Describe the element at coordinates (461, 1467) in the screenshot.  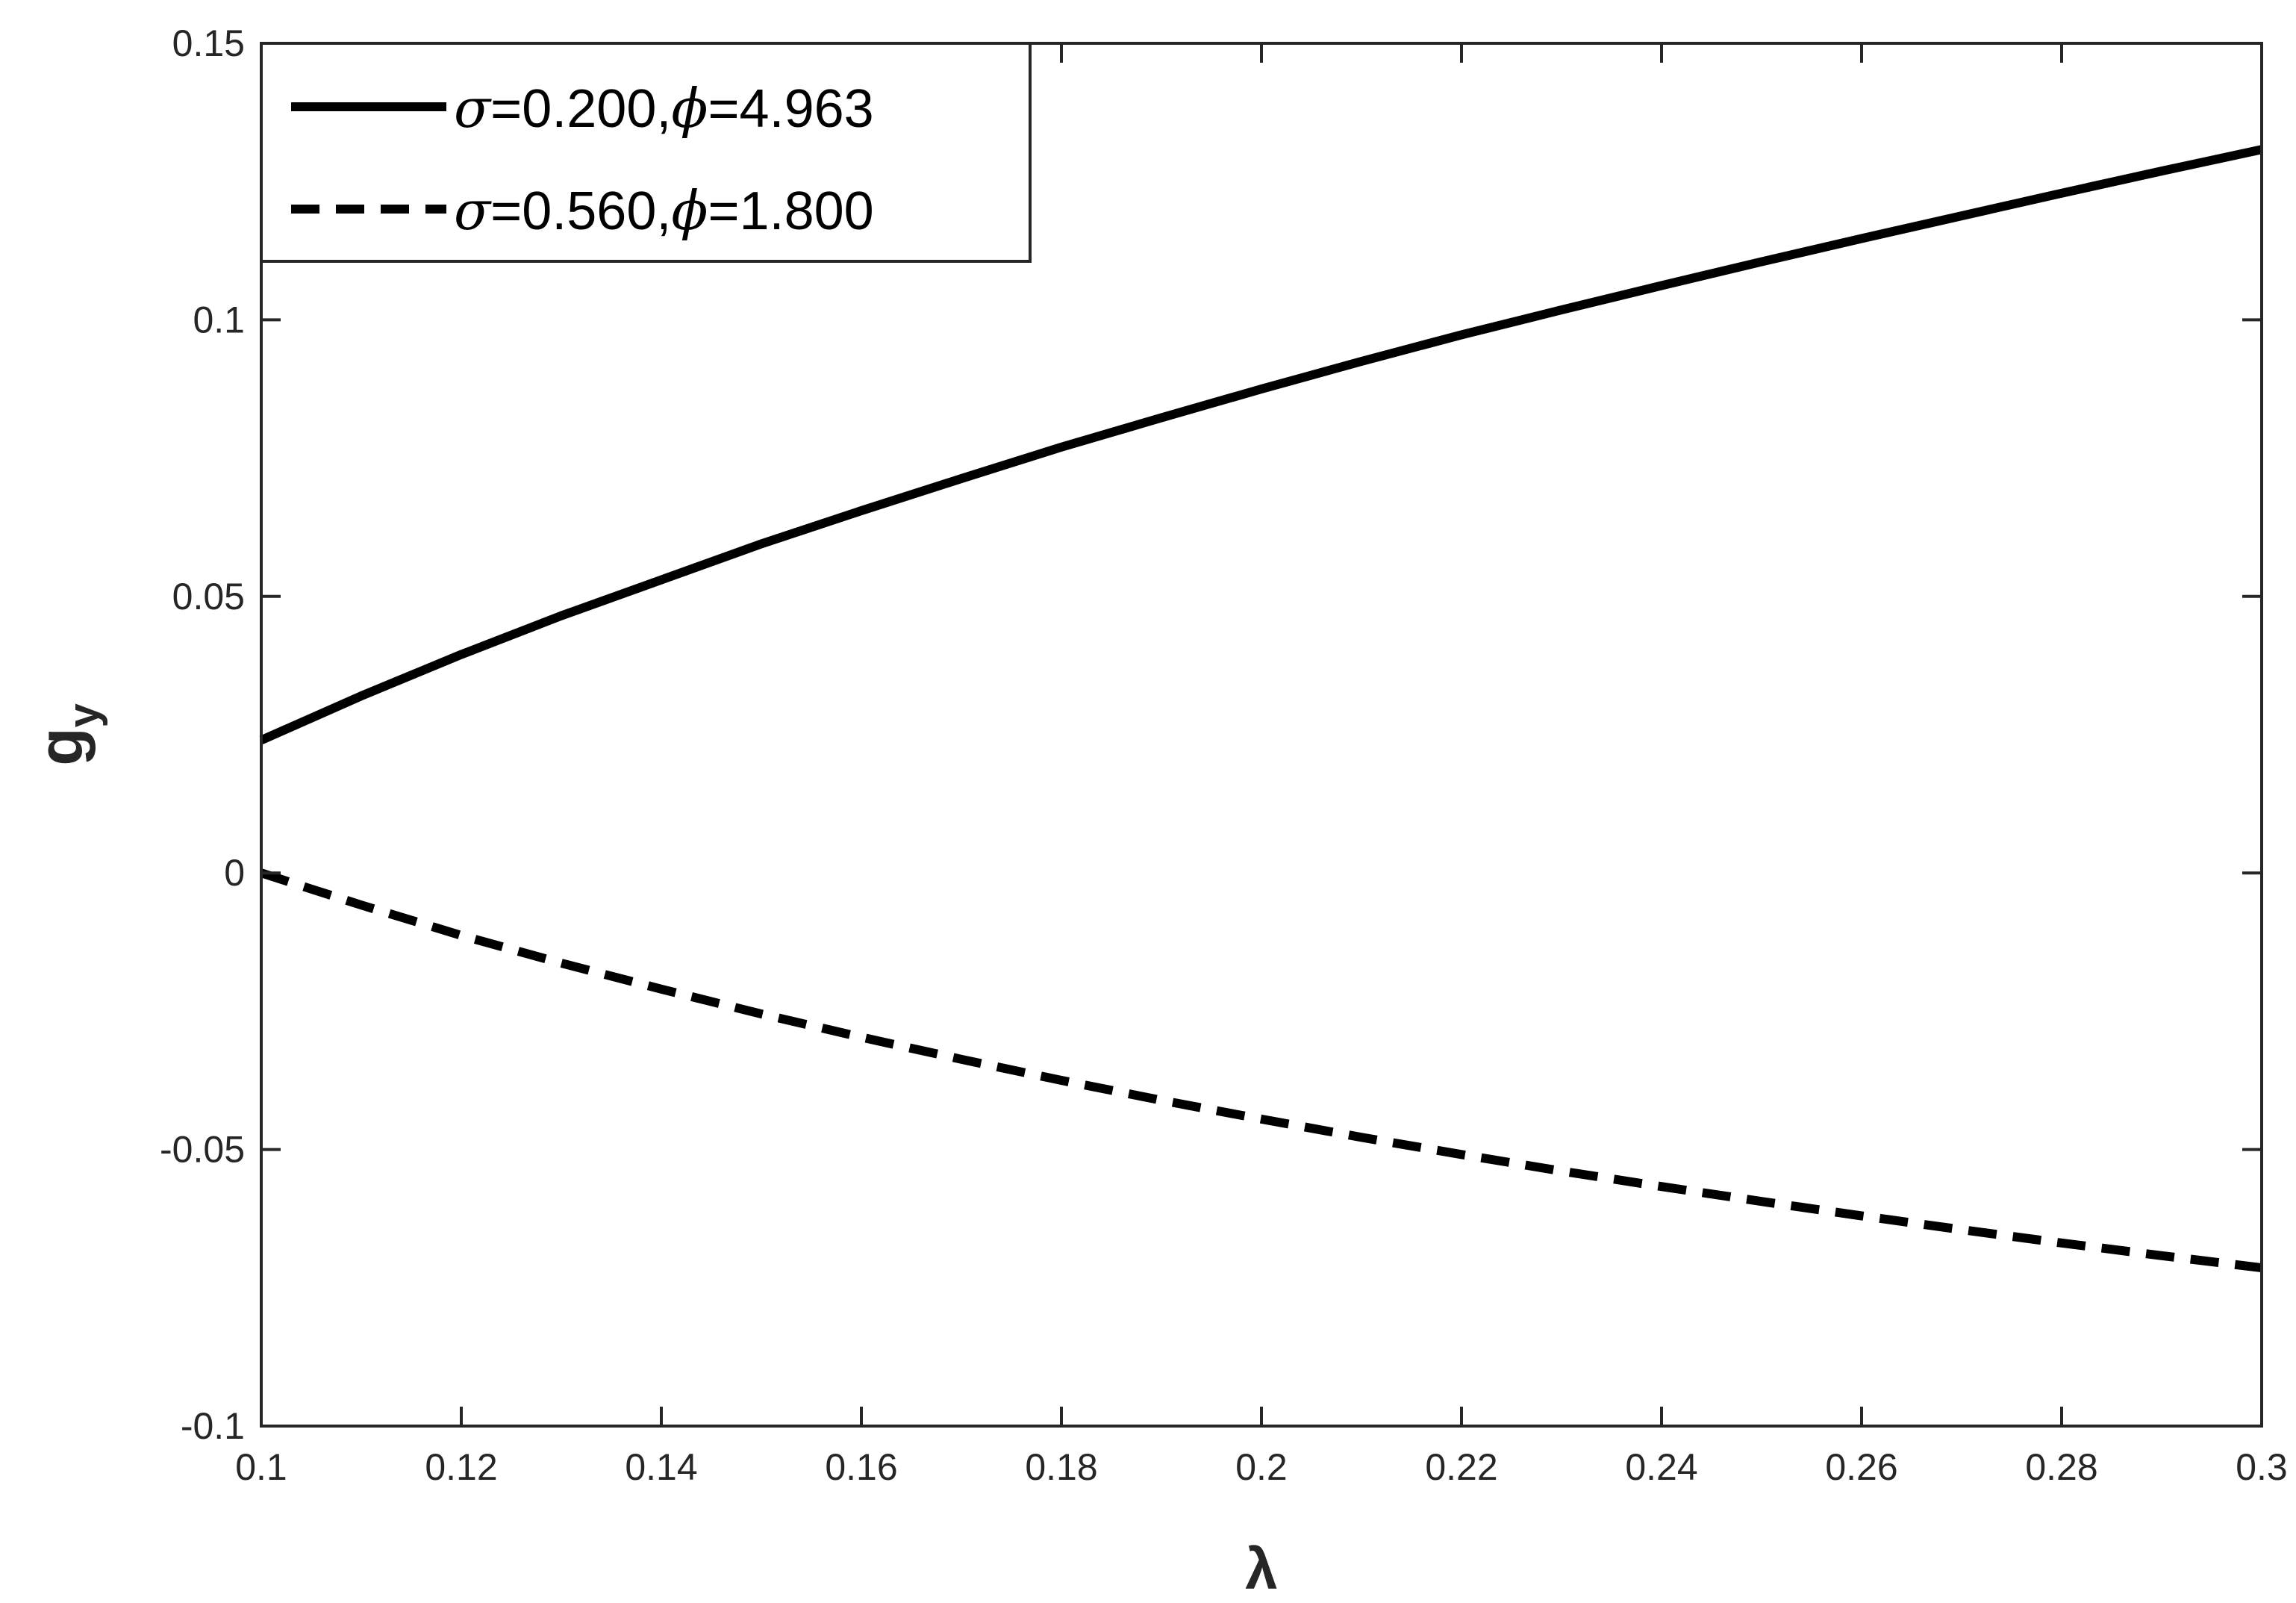
I see `x-tick-label: 0.12` at that location.